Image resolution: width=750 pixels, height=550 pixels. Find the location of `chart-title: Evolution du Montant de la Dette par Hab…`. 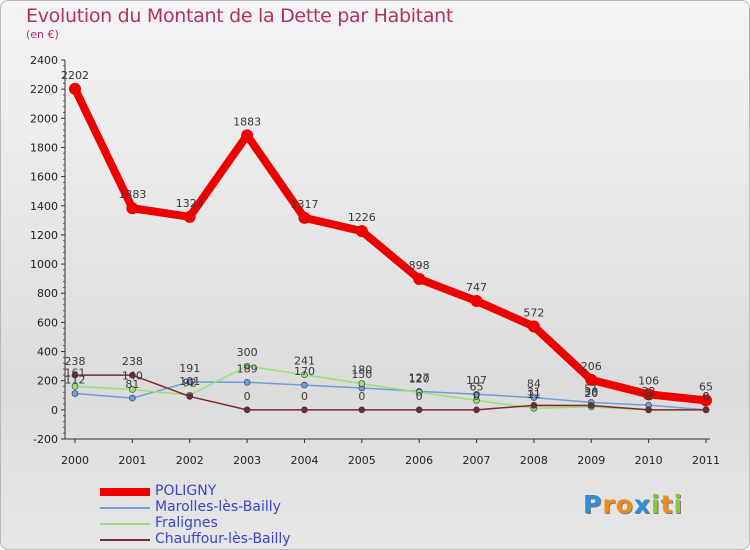

chart-title: Evolution du Montant de la Dette par Hab… is located at coordinates (240, 16).